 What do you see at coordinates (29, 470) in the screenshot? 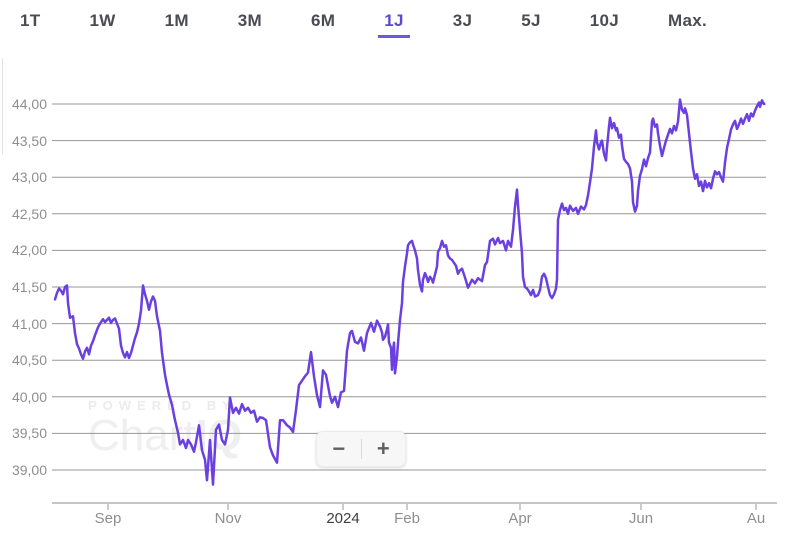
I see `y-axis-label: 39,00` at bounding box center [29, 470].